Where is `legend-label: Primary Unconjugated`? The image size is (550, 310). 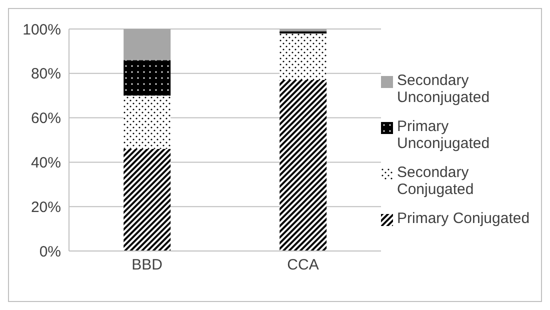 legend-label: Primary Unconjugated is located at coordinates (444, 135).